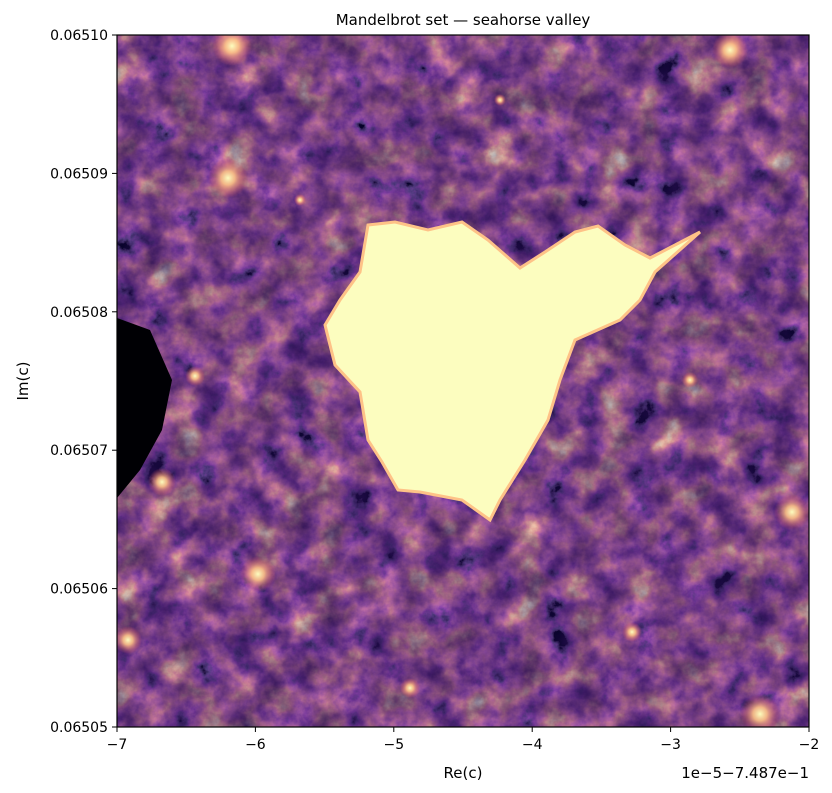 The image size is (832, 793). I want to click on x-tick-label: −3, so click(670, 745).